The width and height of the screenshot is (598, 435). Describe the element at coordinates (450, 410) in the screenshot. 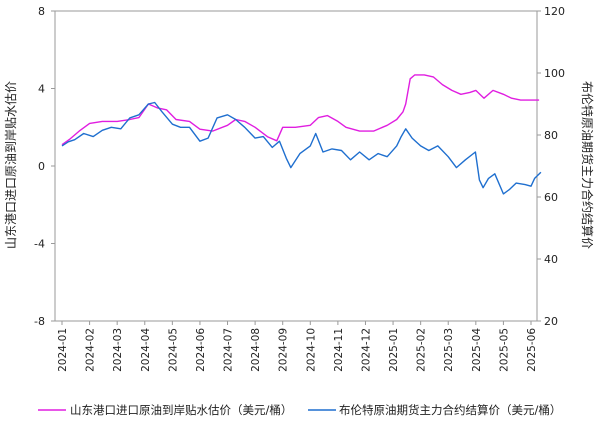

I see `legend-label-1: 布伦特原油期货主力合约结算价（美元/桶）` at that location.